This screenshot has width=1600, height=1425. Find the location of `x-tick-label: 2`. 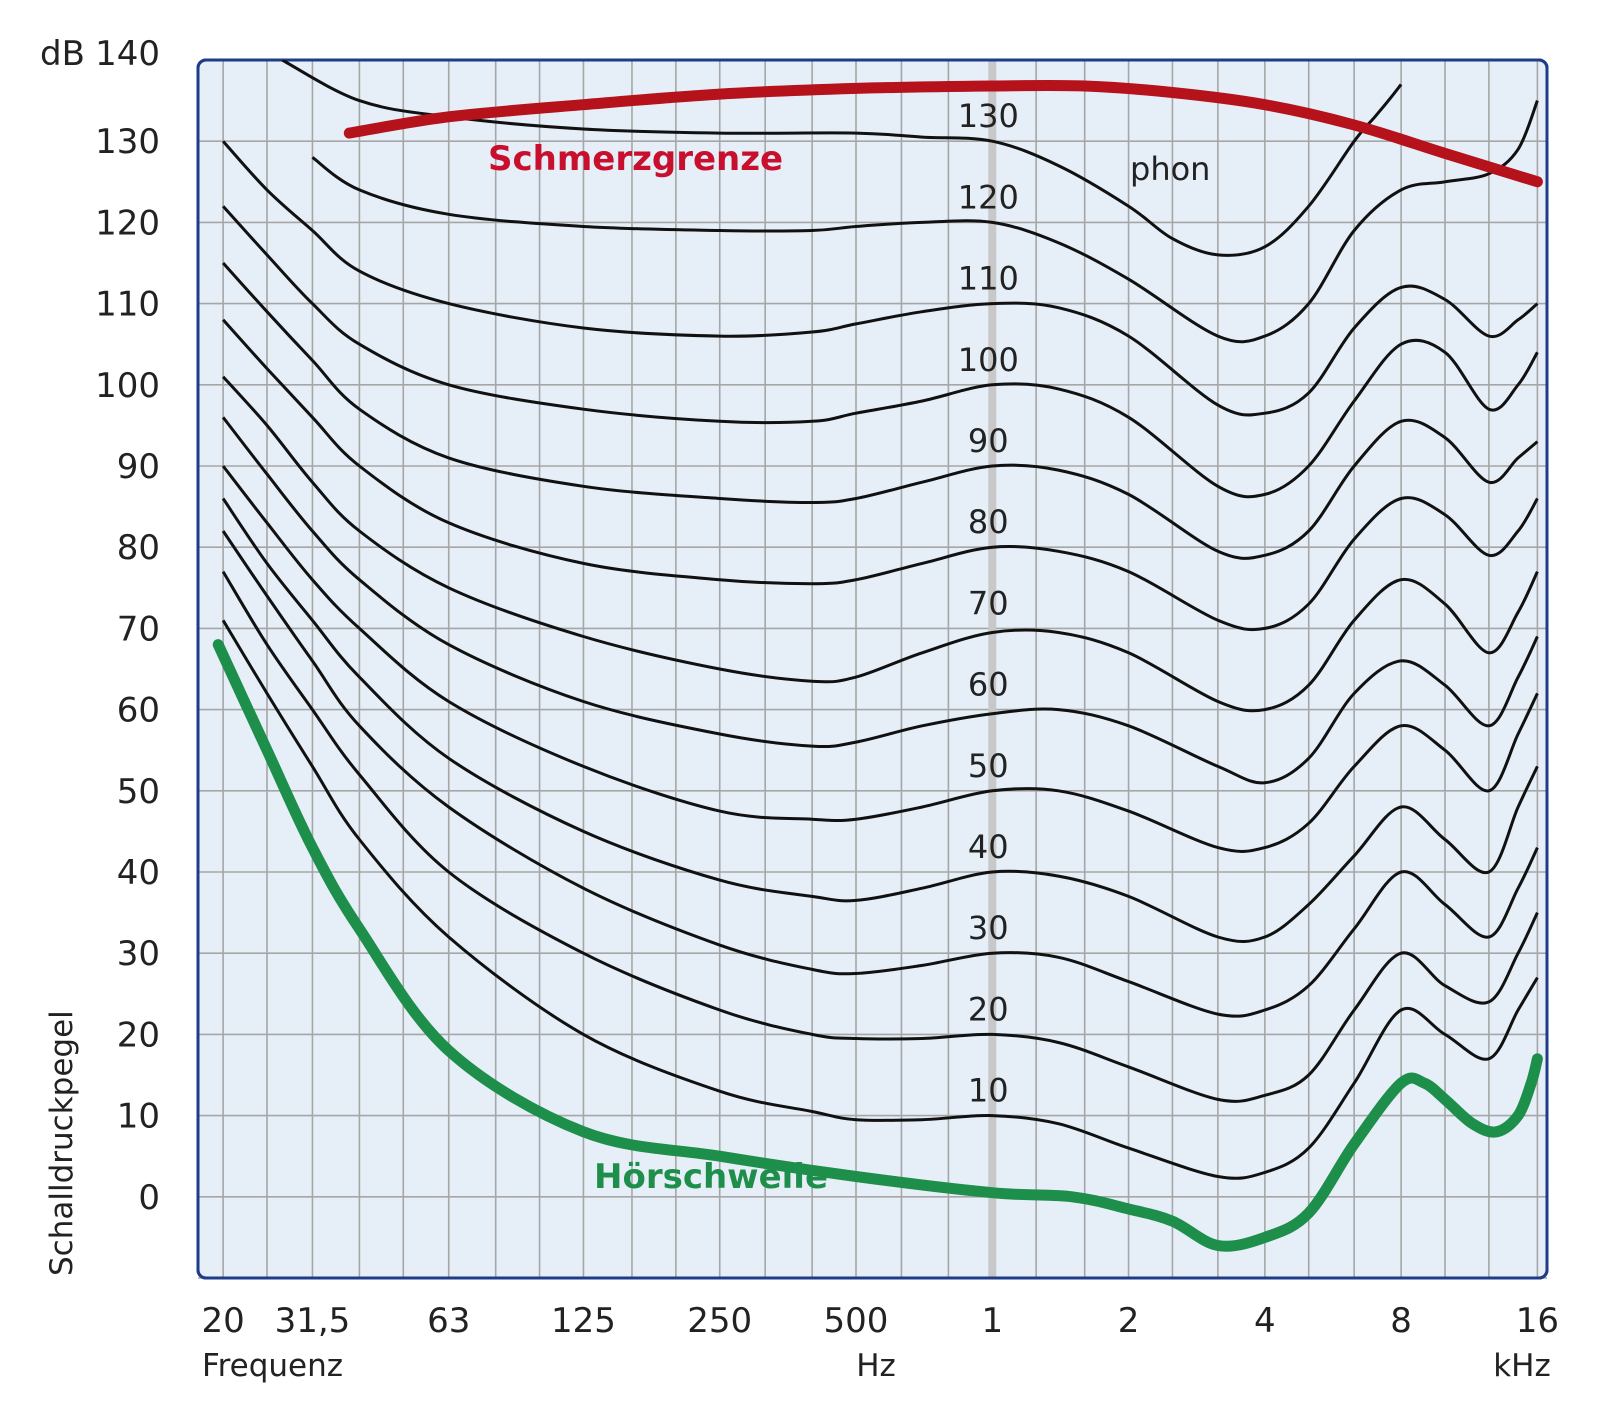

x-tick-label: 2 is located at coordinates (1129, 1321).